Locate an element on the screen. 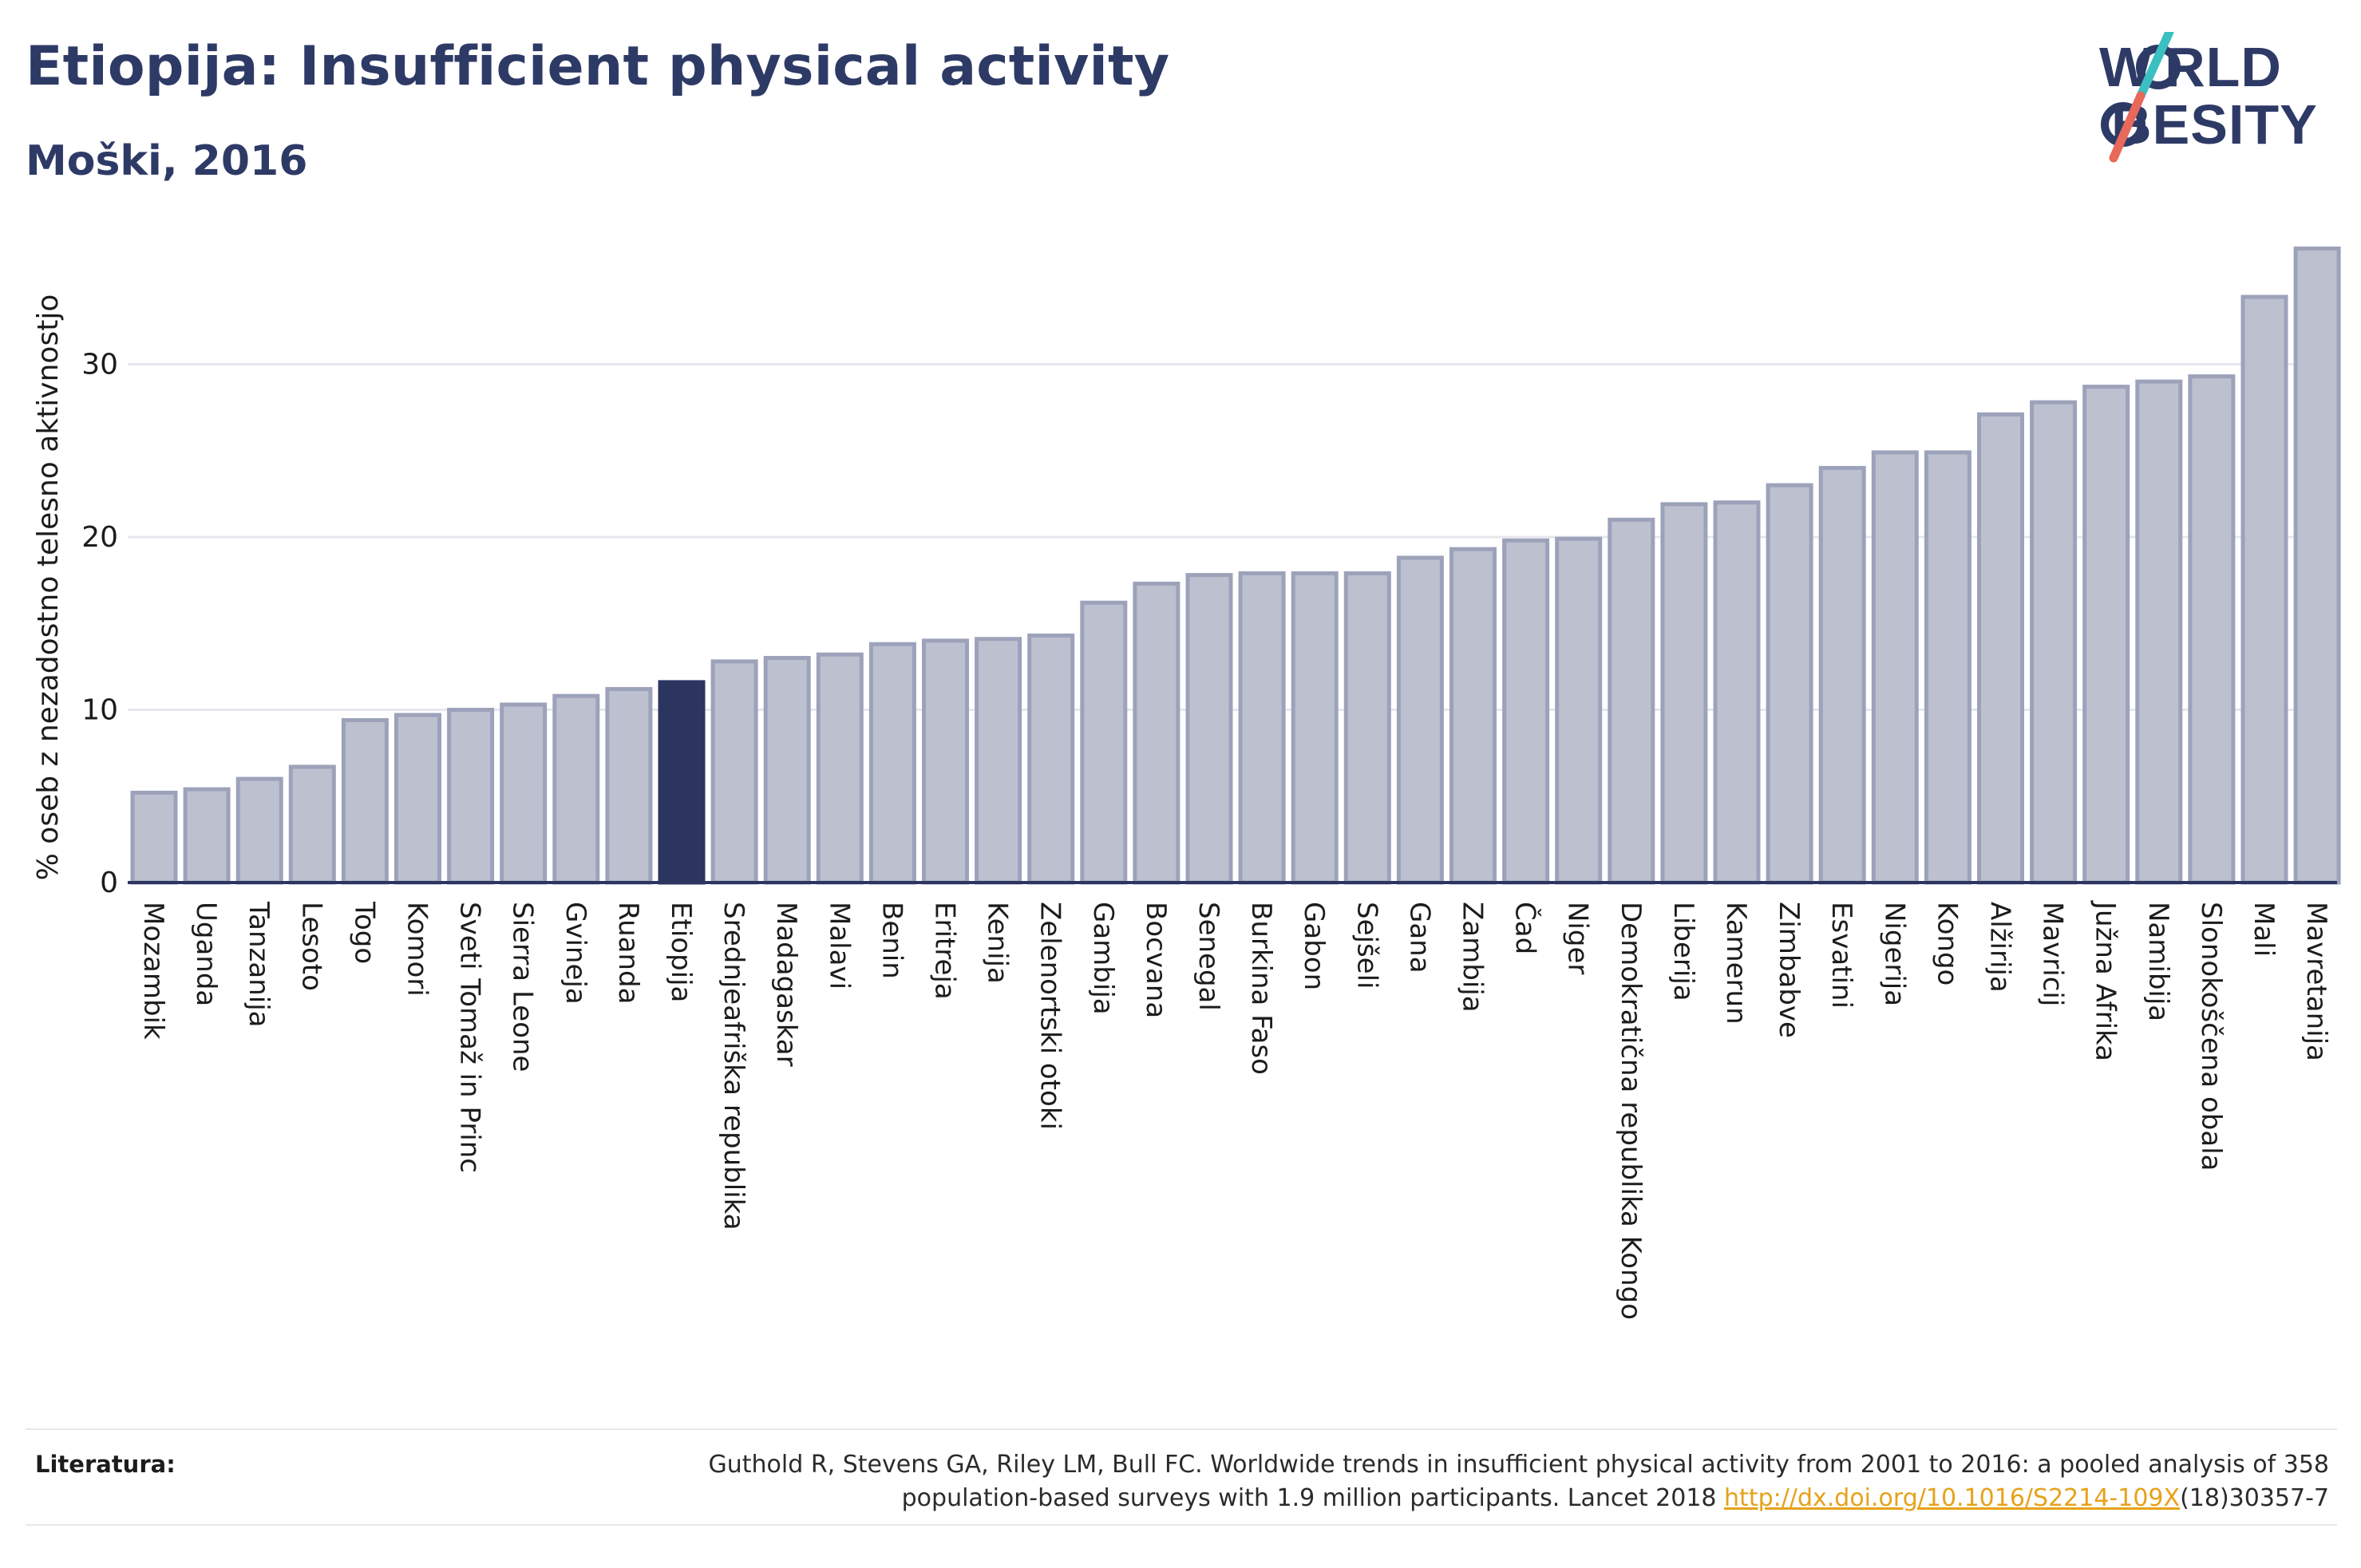  x-tick-label: Mavretanija is located at coordinates (2316, 981).